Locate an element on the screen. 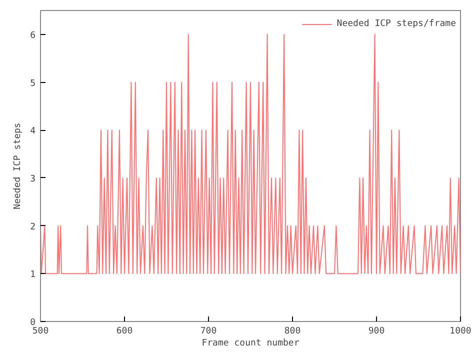 This screenshot has width=474, height=355. legend-label: Needed ICP steps/frame is located at coordinates (396, 24).